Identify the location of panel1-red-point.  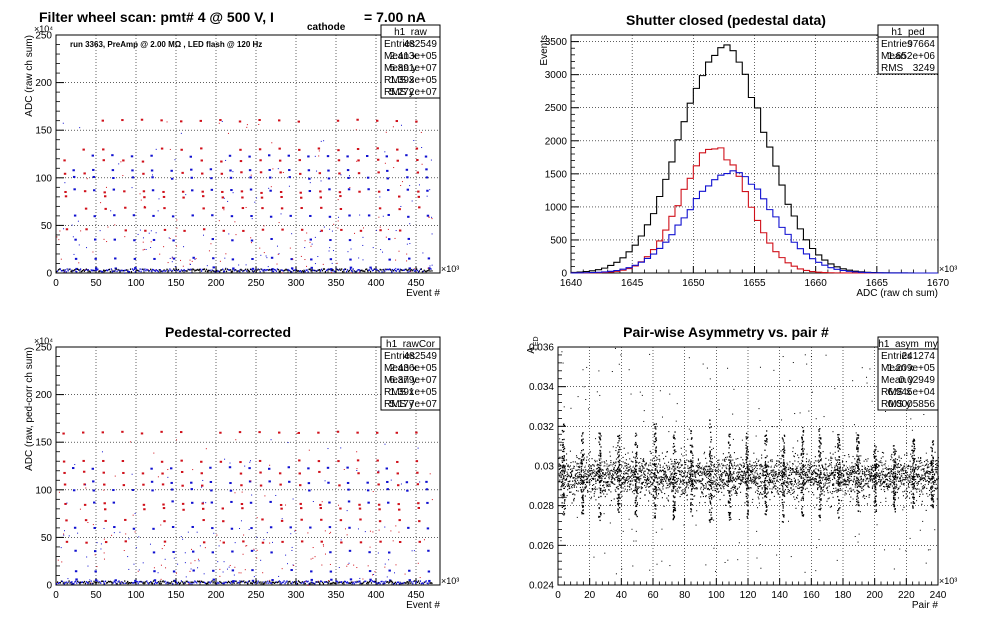
(85, 191).